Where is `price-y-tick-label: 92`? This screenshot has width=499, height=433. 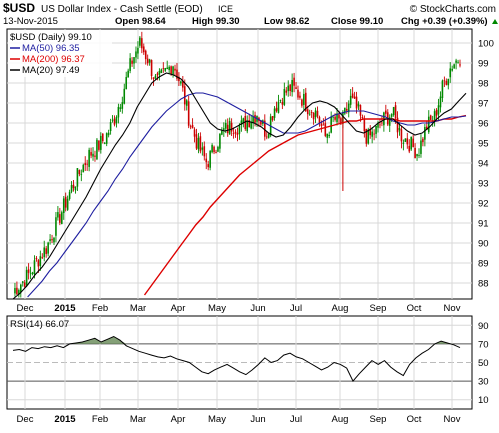 price-y-tick-label: 92 is located at coordinates (483, 204).